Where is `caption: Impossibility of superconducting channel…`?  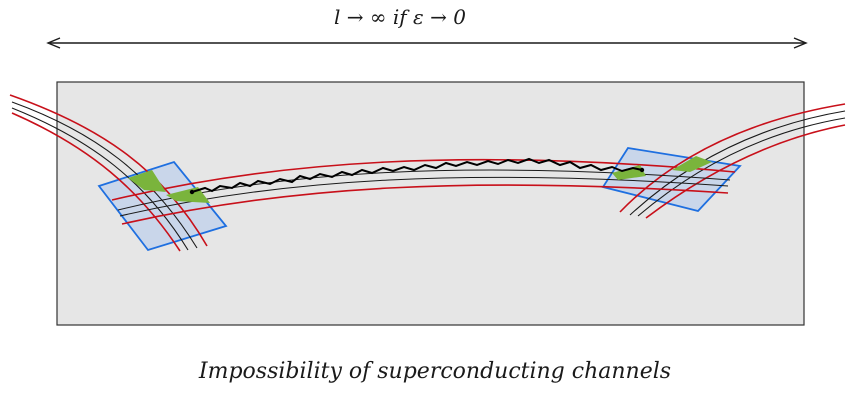 caption: Impossibility of superconducting channel… is located at coordinates (434, 371).